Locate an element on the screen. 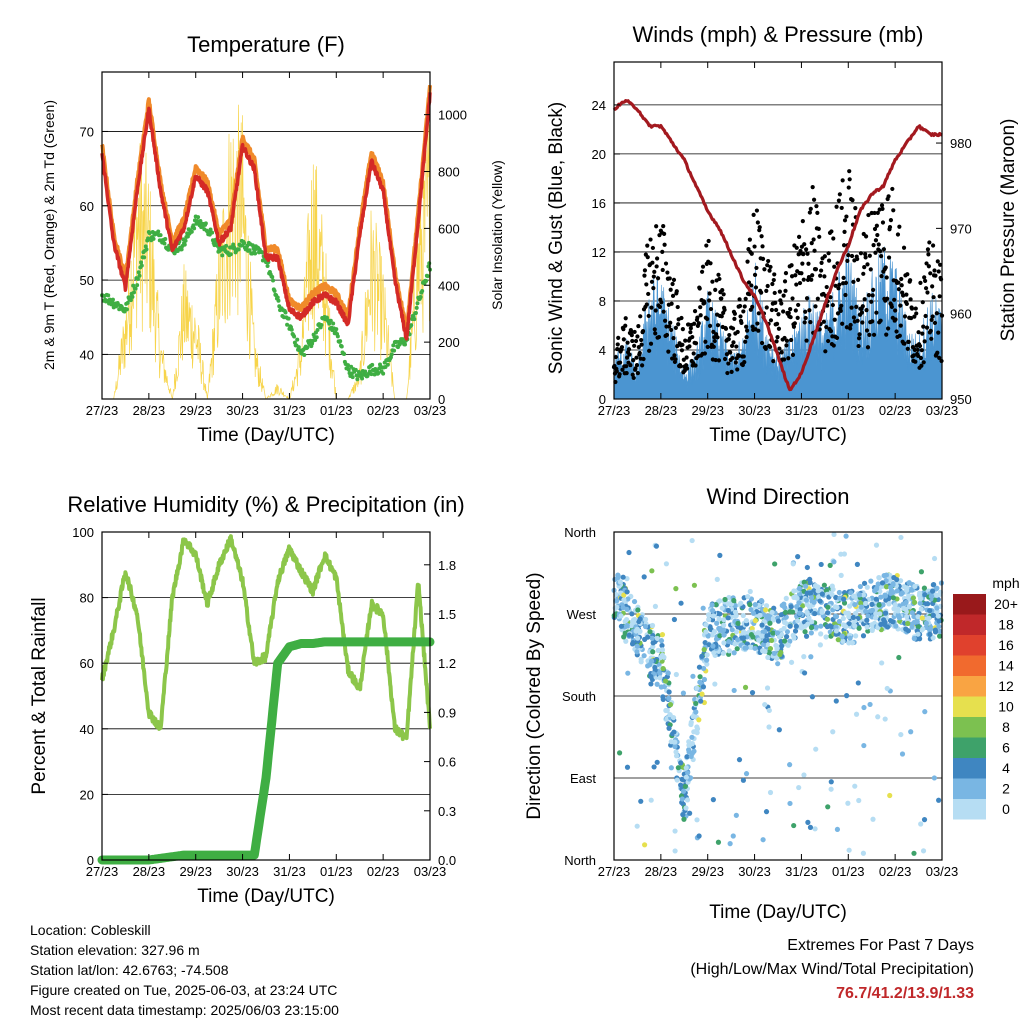  temperature-xtick-label: 31/23 is located at coordinates (289, 410).